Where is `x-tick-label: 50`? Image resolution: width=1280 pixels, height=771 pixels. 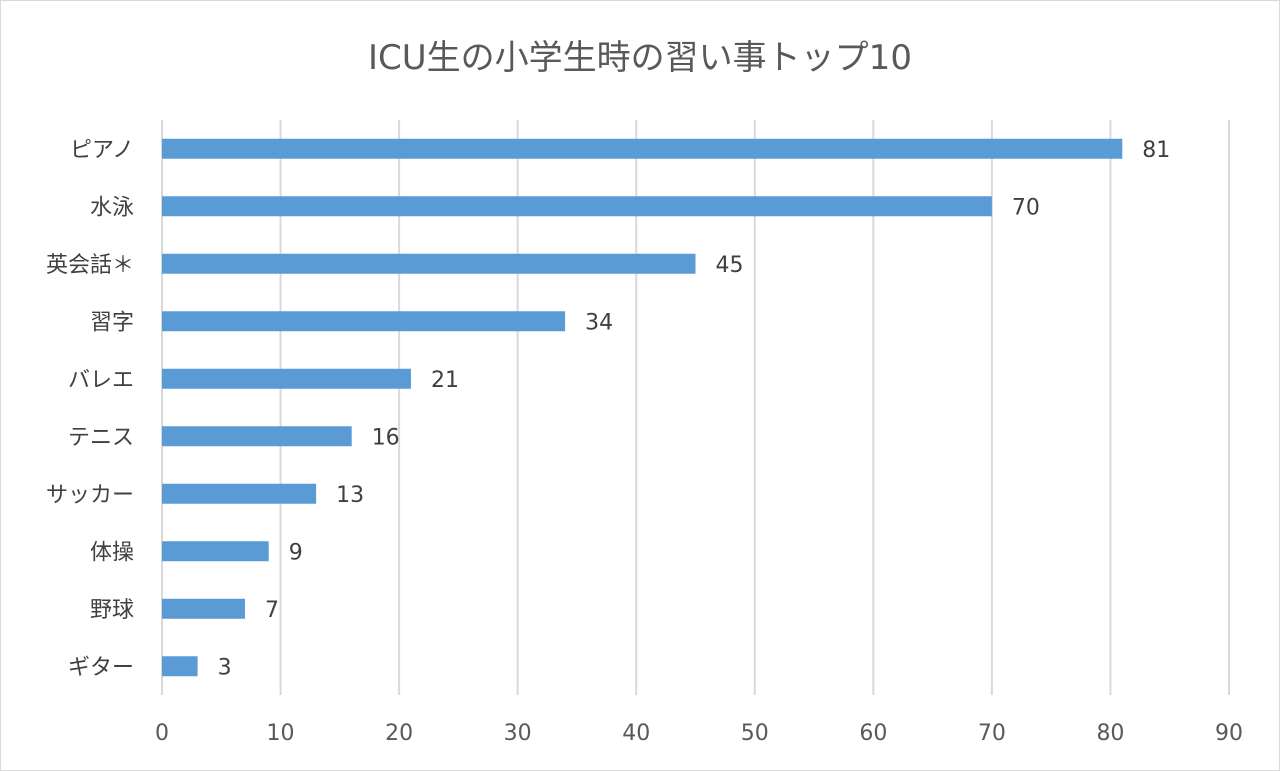
x-tick-label: 50 is located at coordinates (755, 733).